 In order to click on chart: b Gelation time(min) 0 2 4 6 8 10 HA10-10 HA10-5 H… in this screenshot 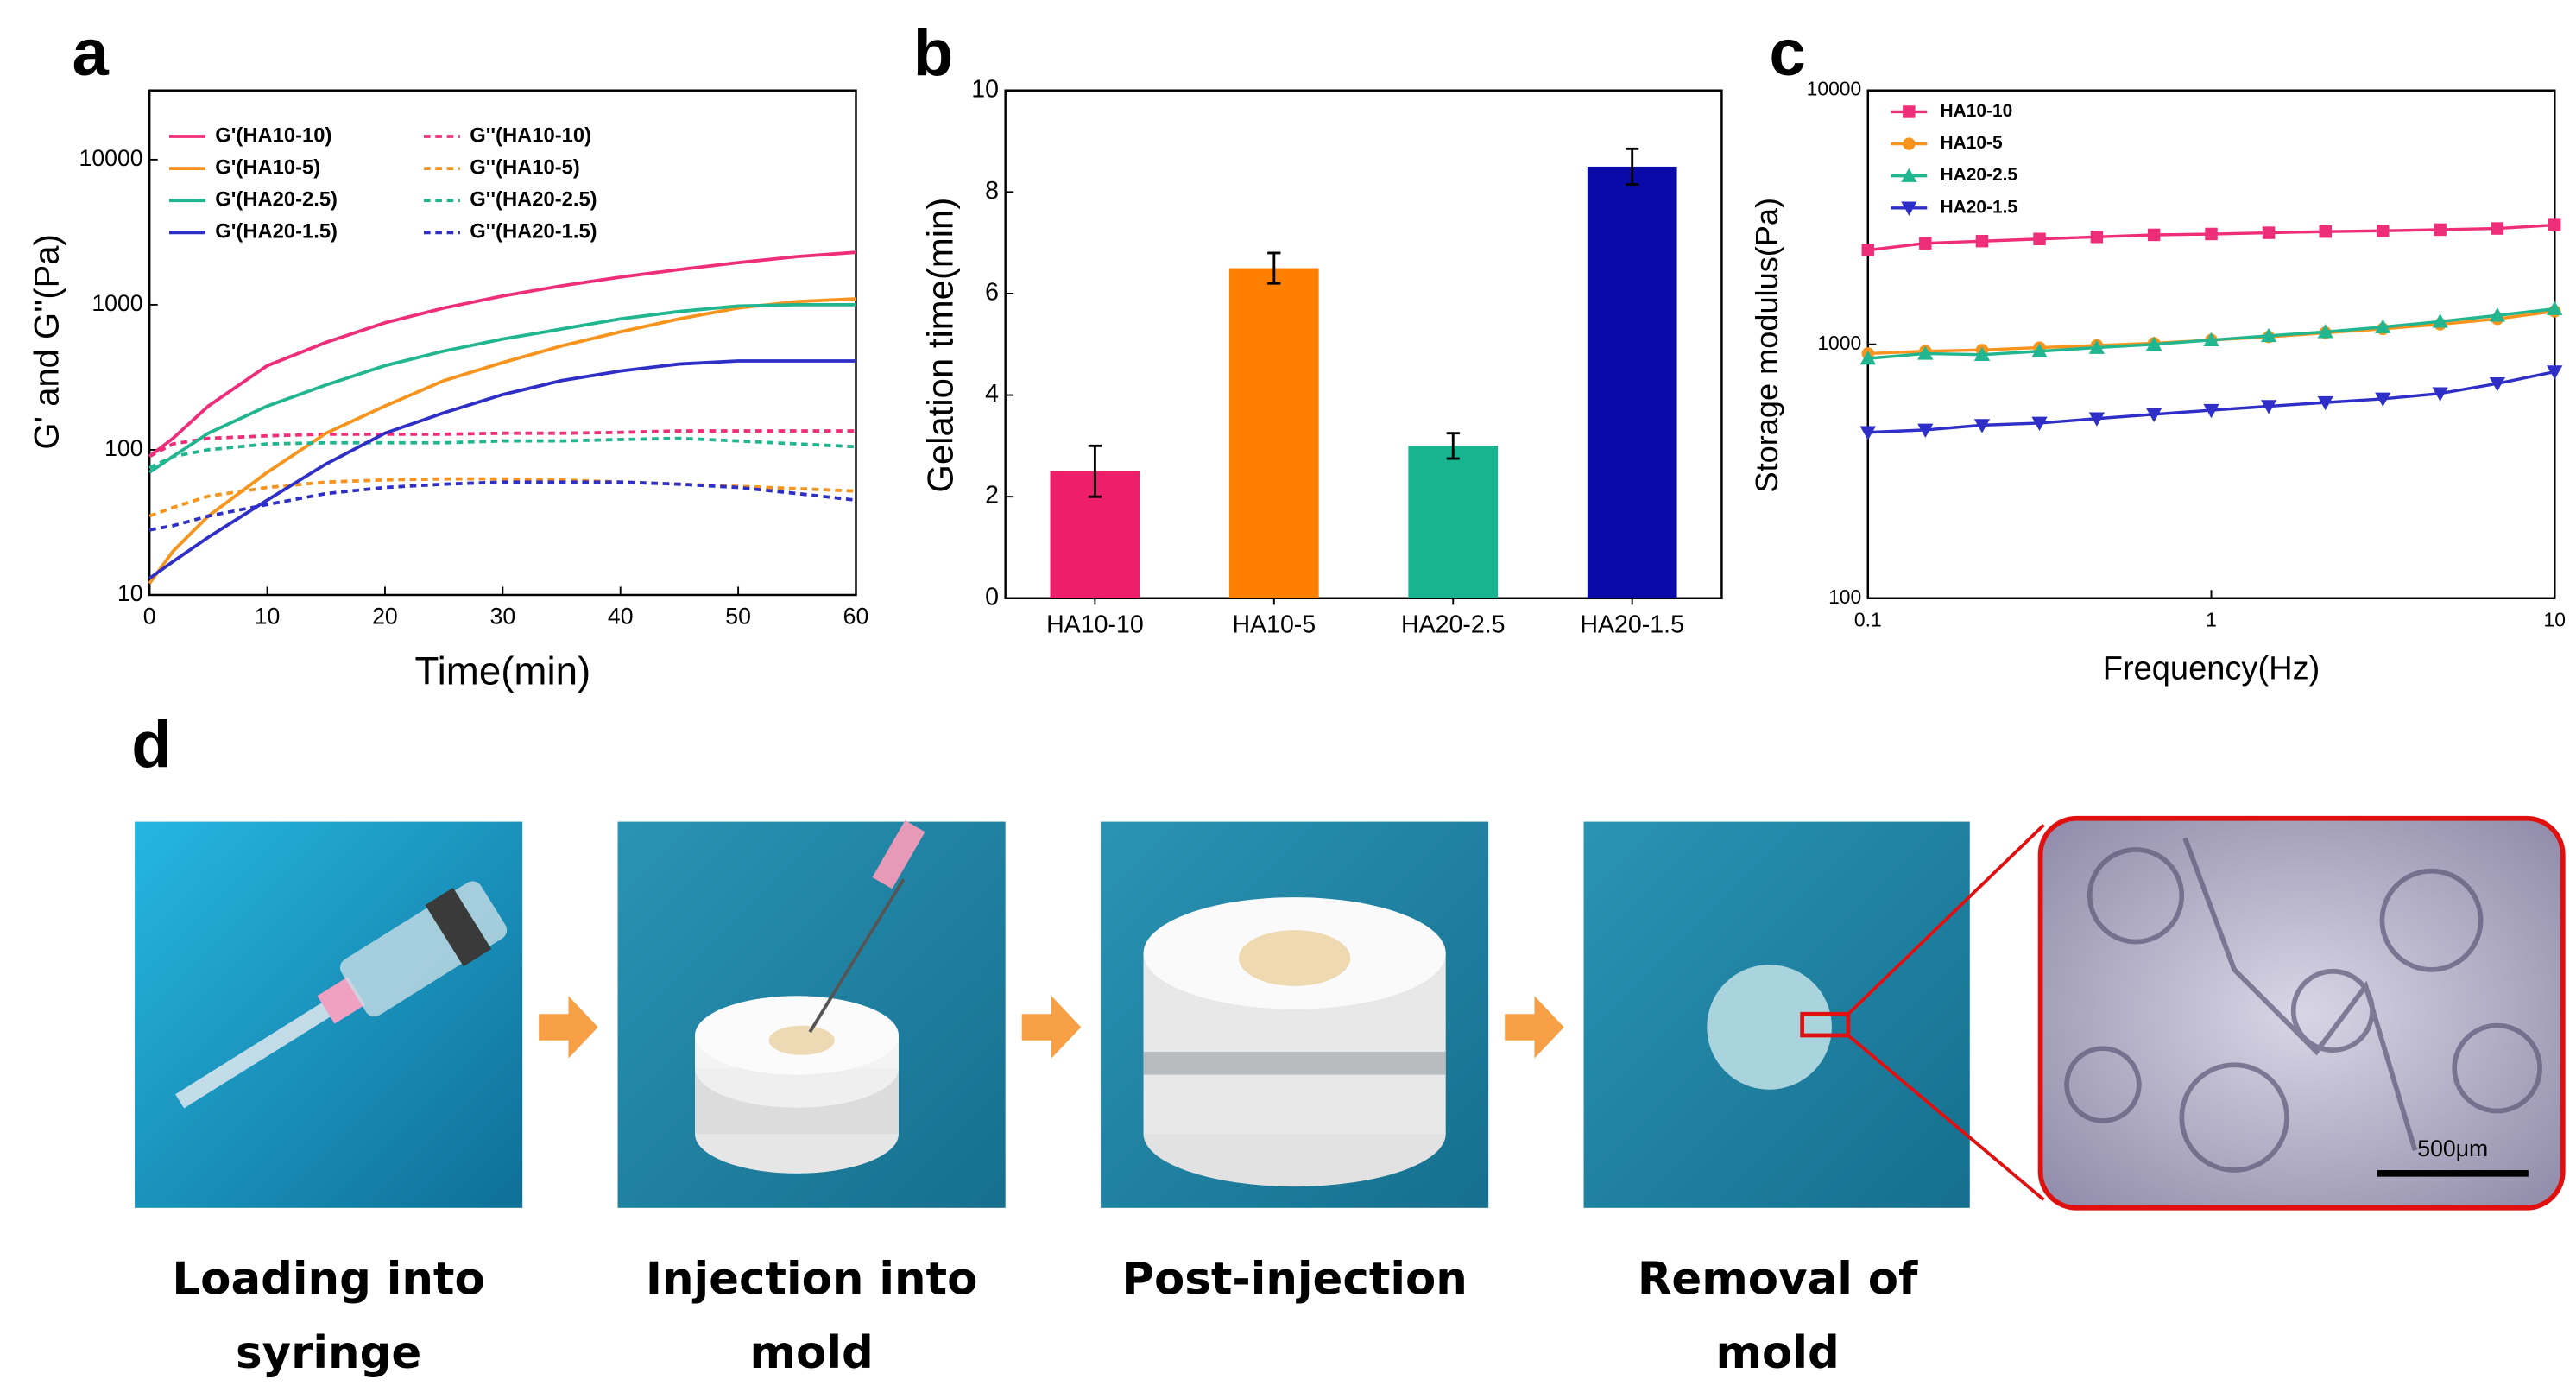, I will do `click(1318, 327)`.